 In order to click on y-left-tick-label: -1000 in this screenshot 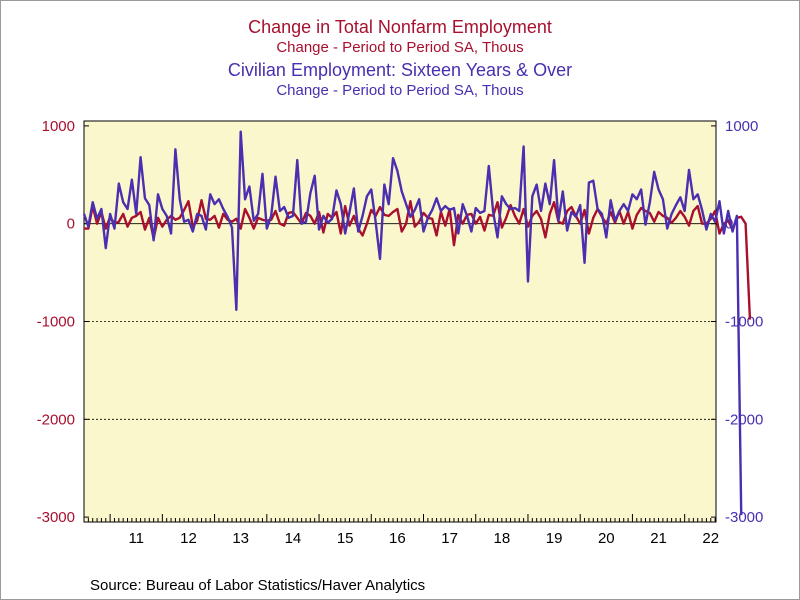, I will do `click(56, 322)`.